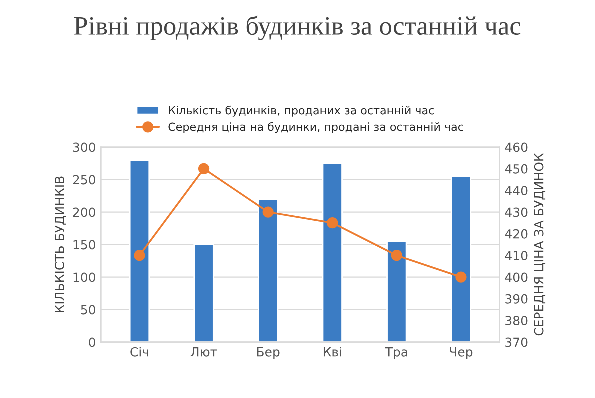 Image resolution: width=595 pixels, height=398 pixels. What do you see at coordinates (92, 343) in the screenshot?
I see `y-tick-label: 0` at bounding box center [92, 343].